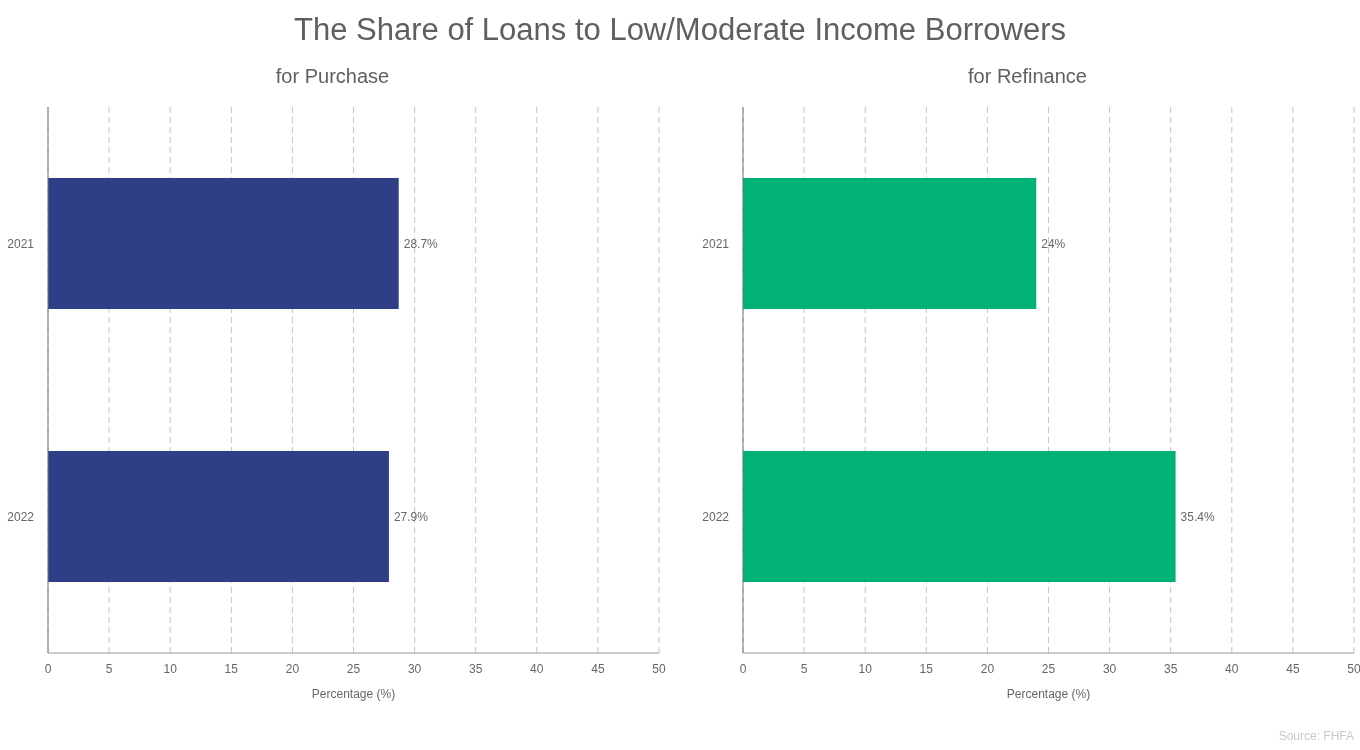 The width and height of the screenshot is (1360, 750). What do you see at coordinates (411, 516) in the screenshot?
I see `data-label: 27.9%` at bounding box center [411, 516].